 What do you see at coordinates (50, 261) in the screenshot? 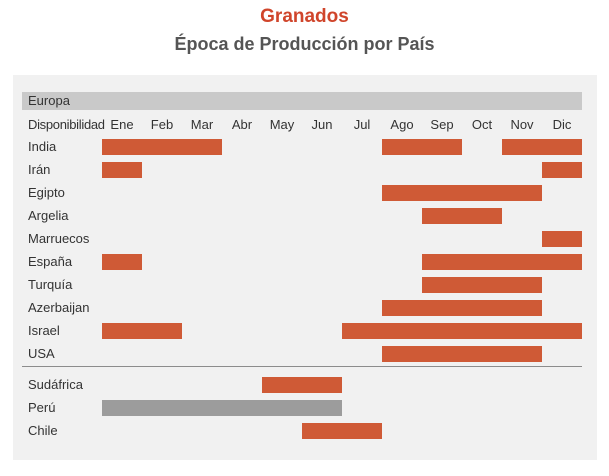
I see `country-label-espana: España` at bounding box center [50, 261].